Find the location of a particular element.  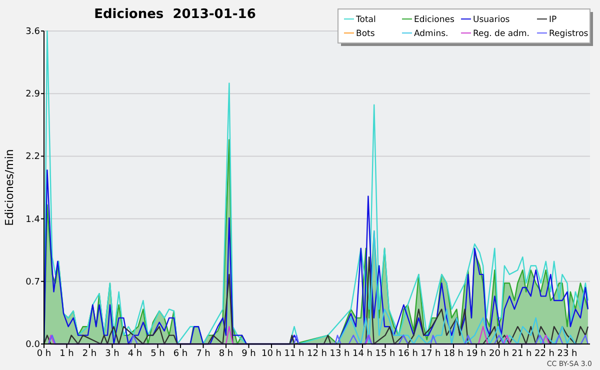

x-tick-label: 19 h is located at coordinates (476, 354).